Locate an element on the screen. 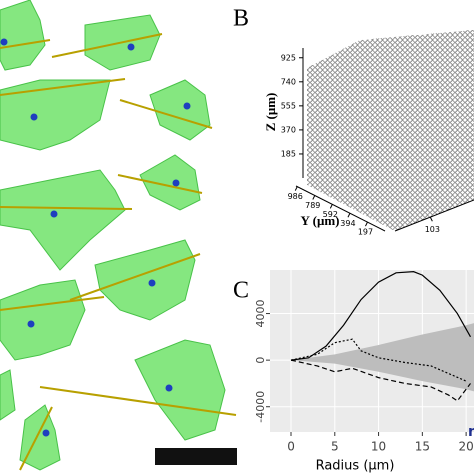  envelope-band is located at coordinates (382, 357).